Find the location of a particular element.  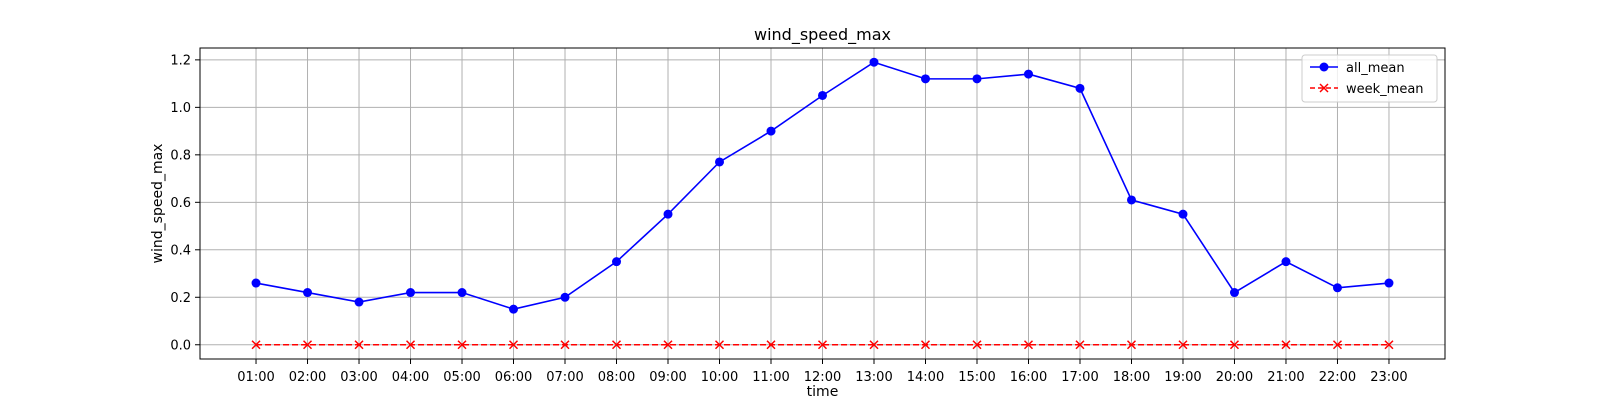

x-tick-label: 12:00 is located at coordinates (822, 377).